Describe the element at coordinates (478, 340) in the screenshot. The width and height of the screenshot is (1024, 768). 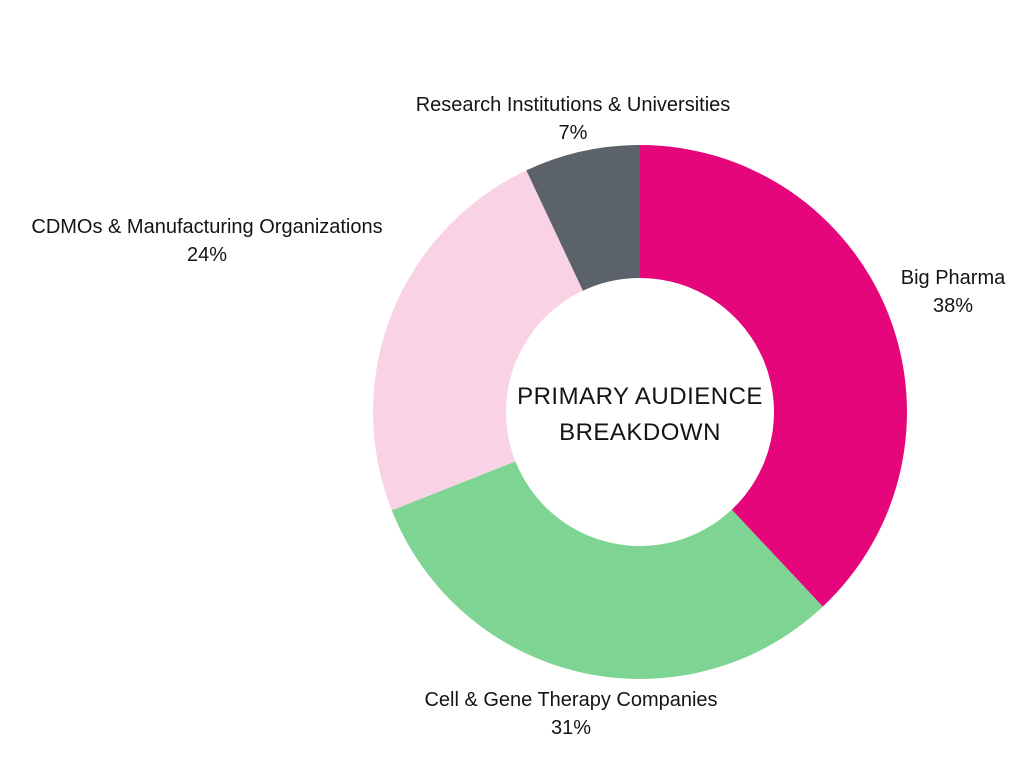
I see `donut-slice-cdmos-manufacturing-organizations` at that location.